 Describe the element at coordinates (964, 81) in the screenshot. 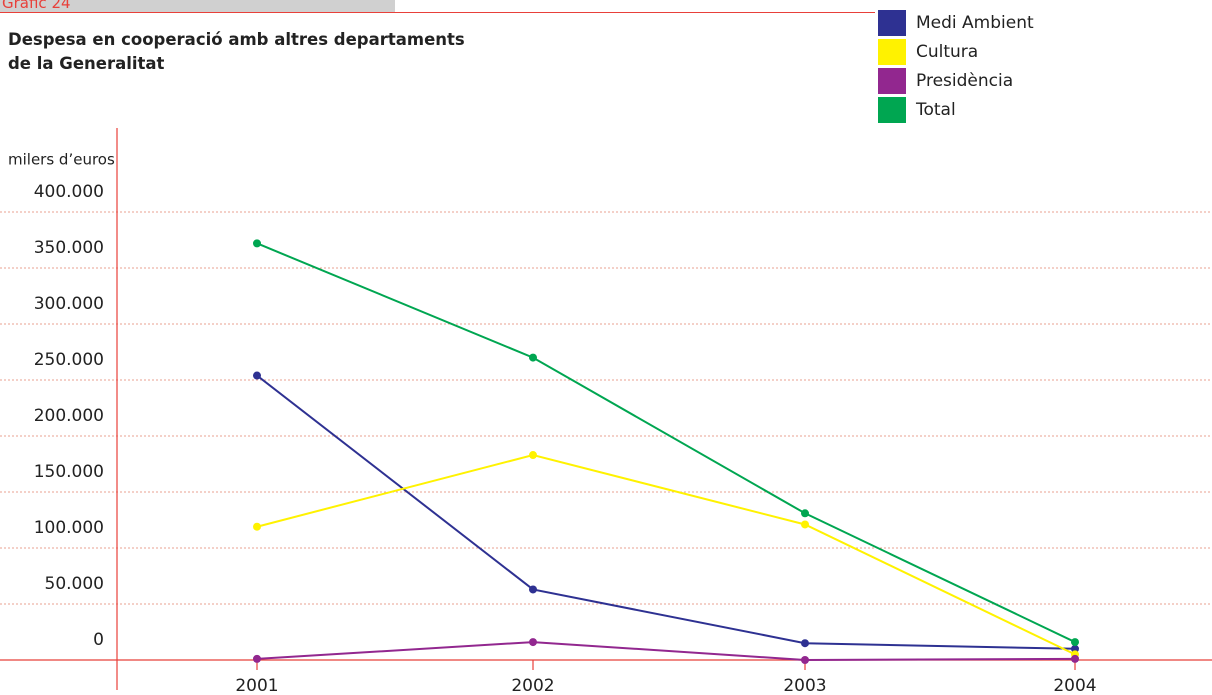

I see `legend-label: Presidència` at that location.